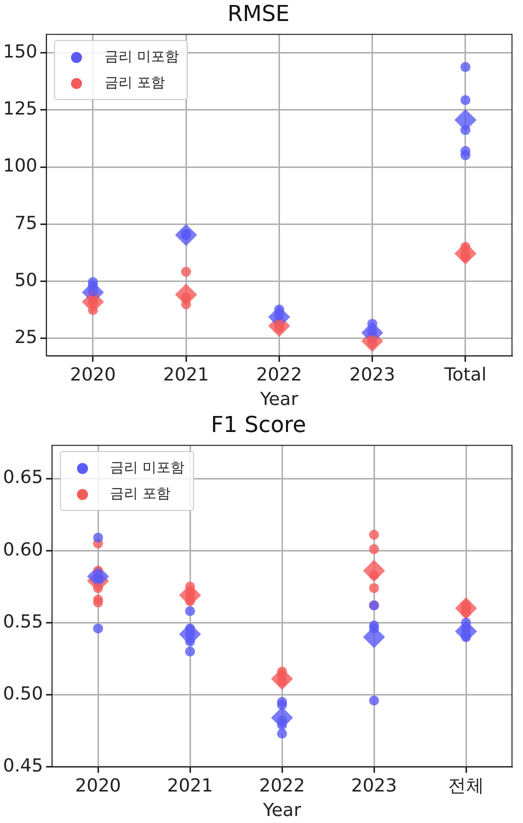  What do you see at coordinates (23, 765) in the screenshot?
I see `y-tick-label: 0.45` at bounding box center [23, 765].